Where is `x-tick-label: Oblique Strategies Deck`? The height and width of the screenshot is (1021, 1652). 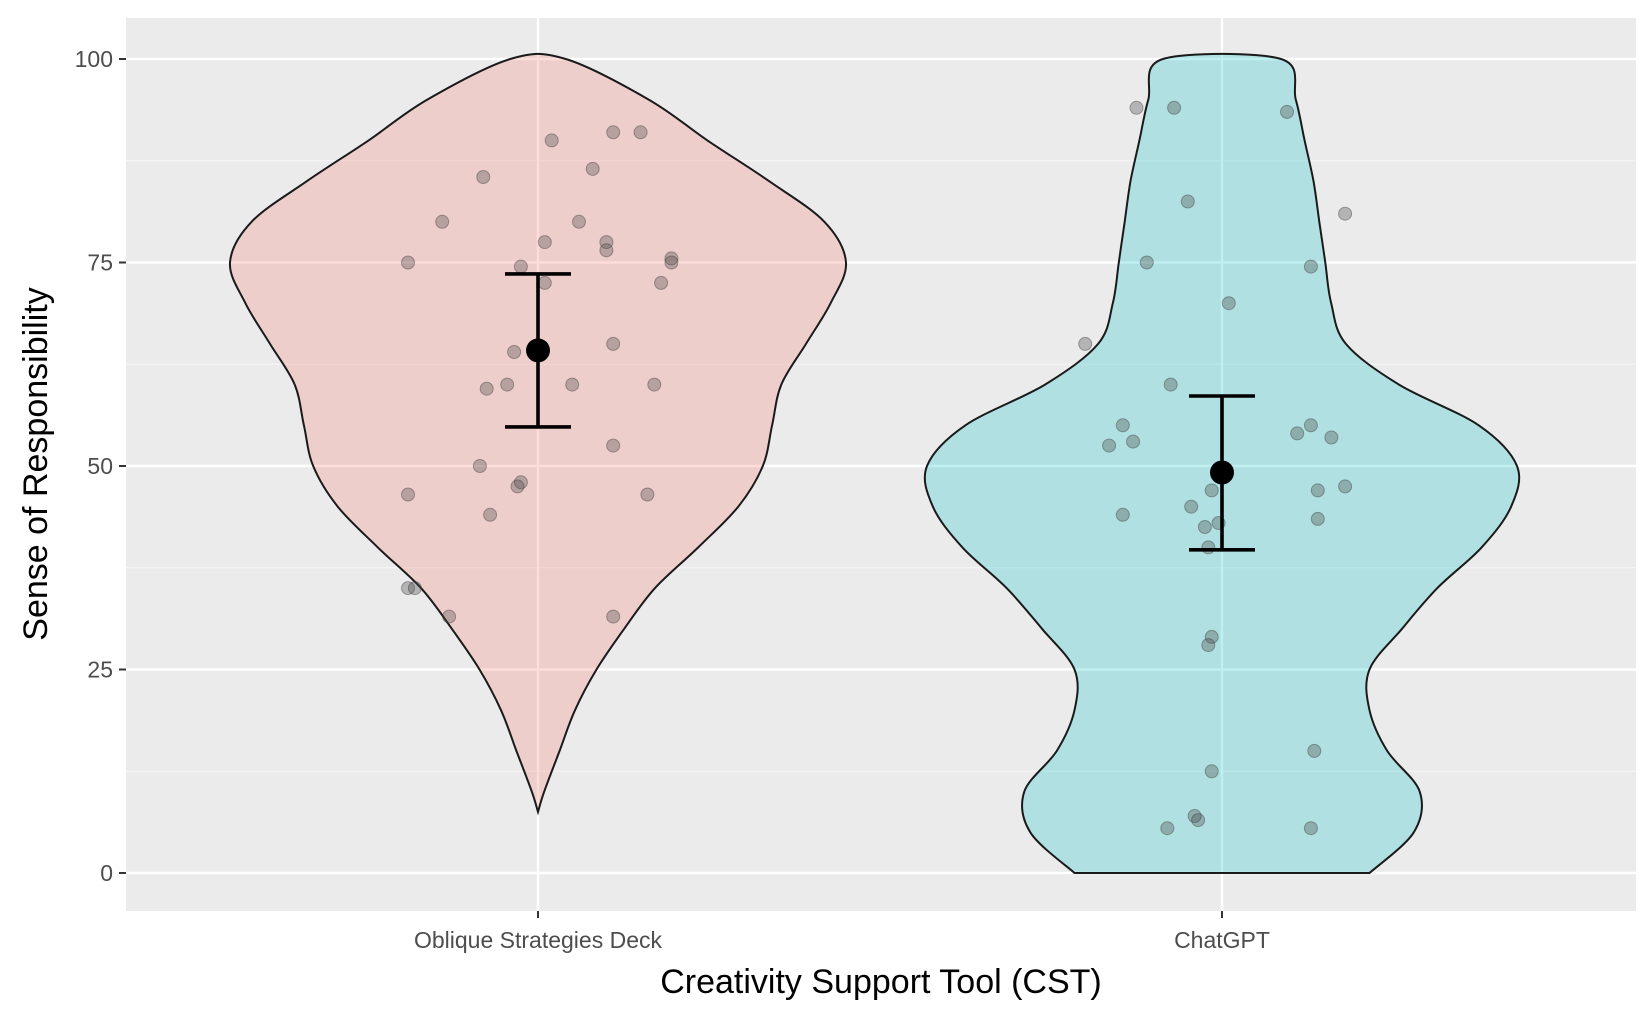
x-tick-label: Oblique Strategies Deck is located at coordinates (538, 940).